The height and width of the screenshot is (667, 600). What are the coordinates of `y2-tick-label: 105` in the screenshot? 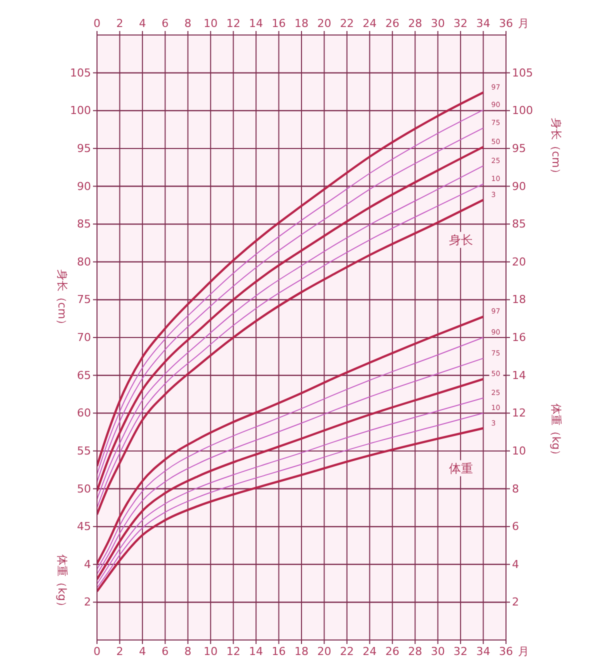 It's located at (522, 73).